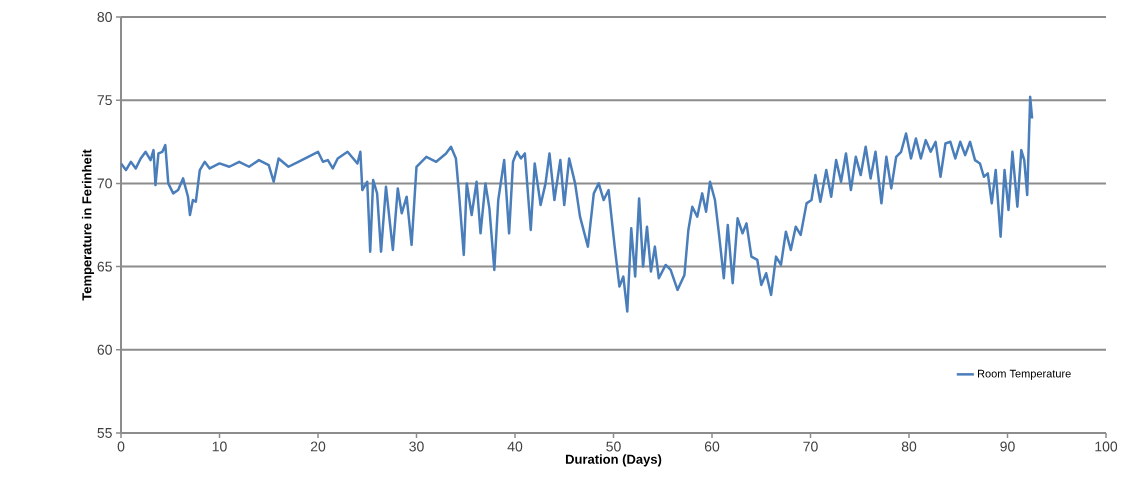 This screenshot has width=1128, height=504. Describe the element at coordinates (104, 183) in the screenshot. I see `y-tick-label: 70` at that location.